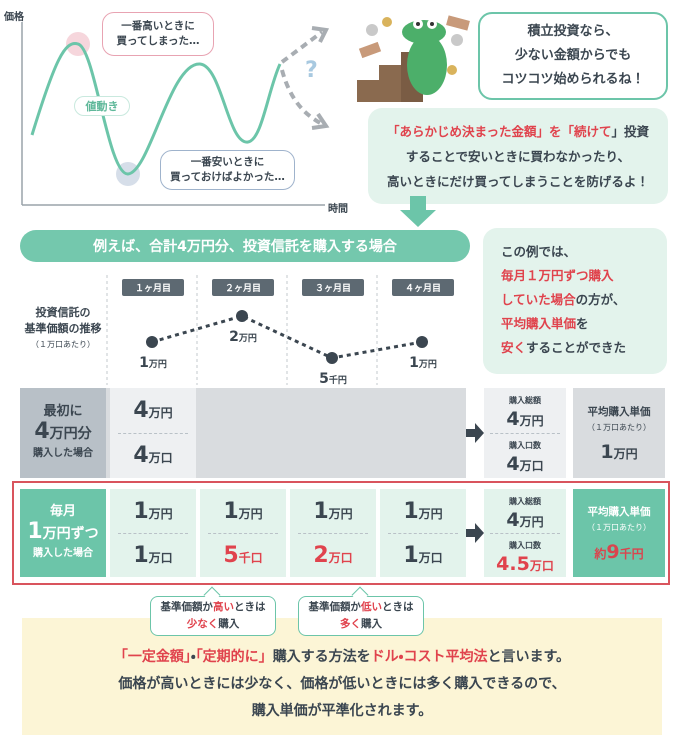  Describe the element at coordinates (243, 287) in the screenshot. I see `month-header: ２ヶ月目` at that location.